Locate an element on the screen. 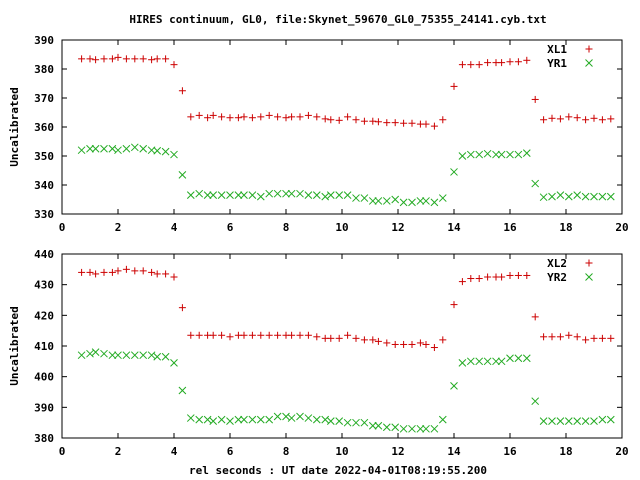 This screenshot has height=480, width=640. y-tick-label: 380 is located at coordinates (44, 438).